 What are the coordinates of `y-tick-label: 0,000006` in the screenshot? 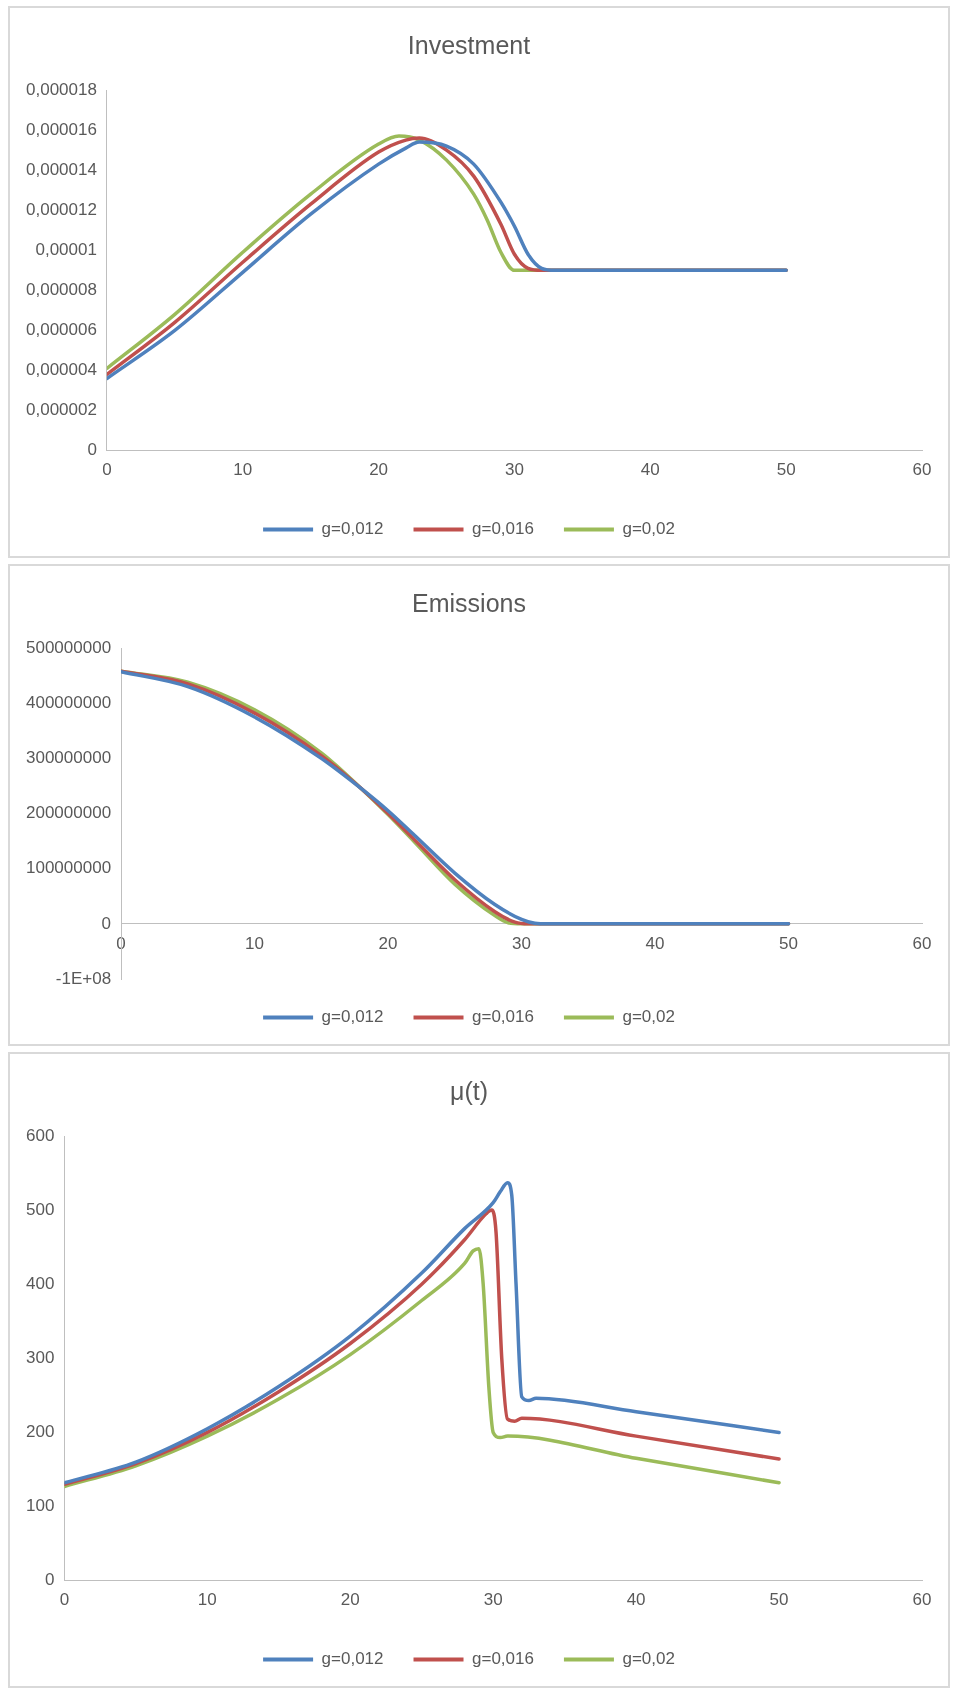 It's located at (61, 330).